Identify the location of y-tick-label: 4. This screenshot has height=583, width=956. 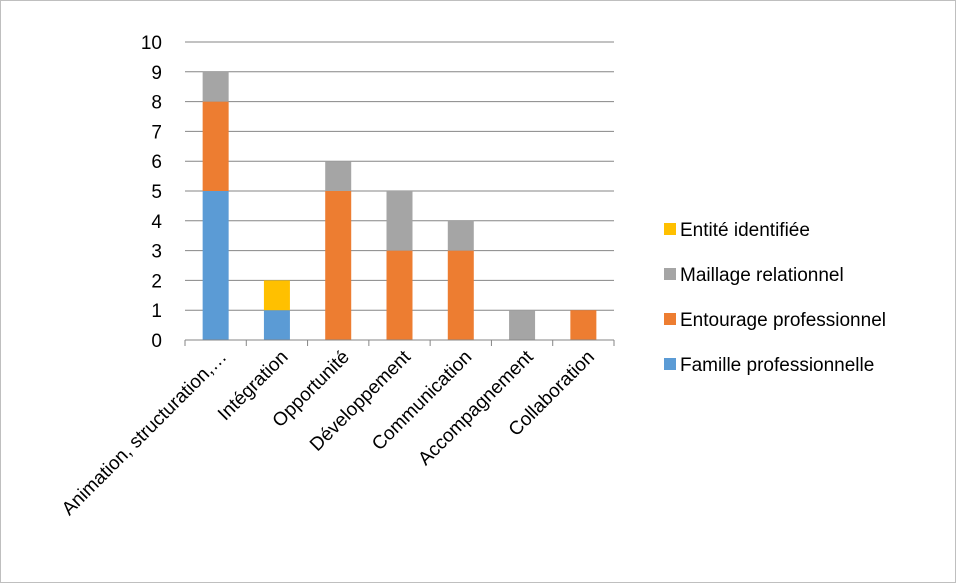
(156, 222).